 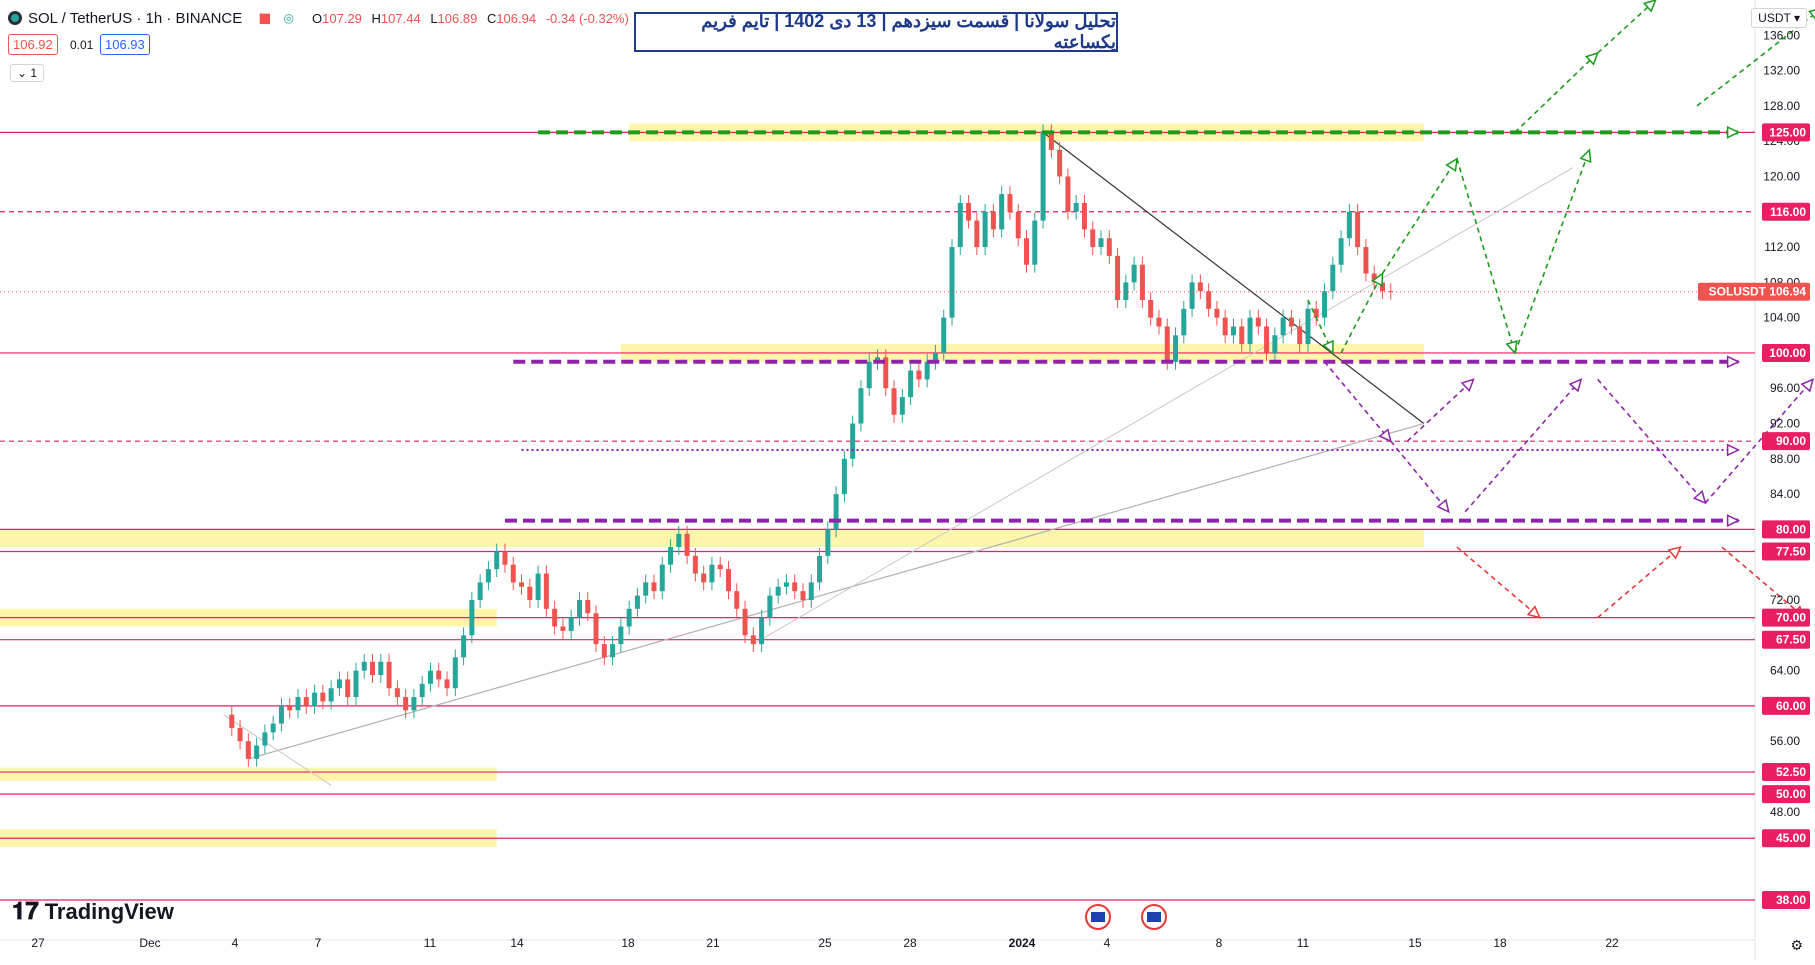 I want to click on market-closed-icon: ◼, so click(x=265, y=18).